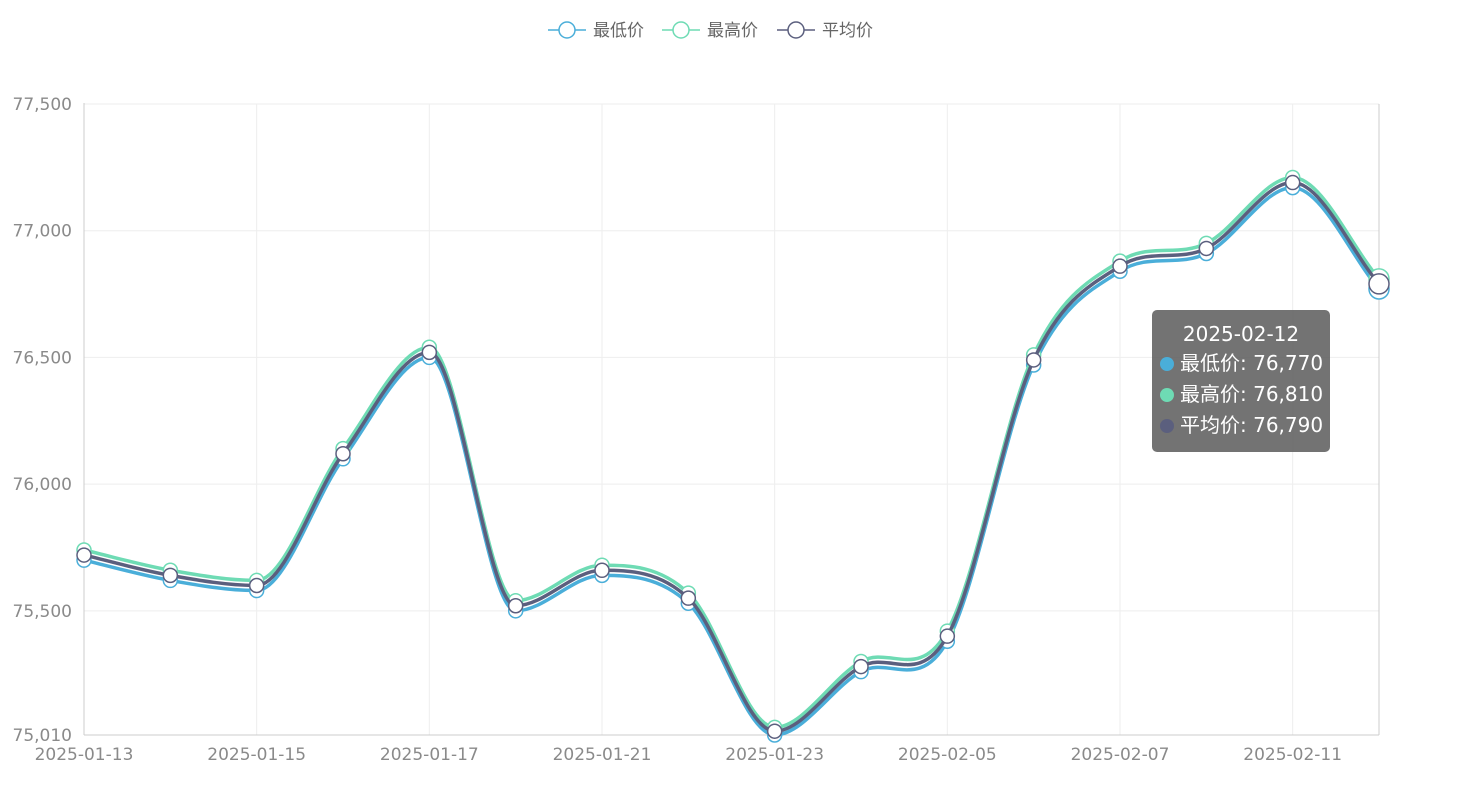 This screenshot has height=793, width=1458. Describe the element at coordinates (1167, 395) in the screenshot. I see `tooltip-dot-high` at that location.